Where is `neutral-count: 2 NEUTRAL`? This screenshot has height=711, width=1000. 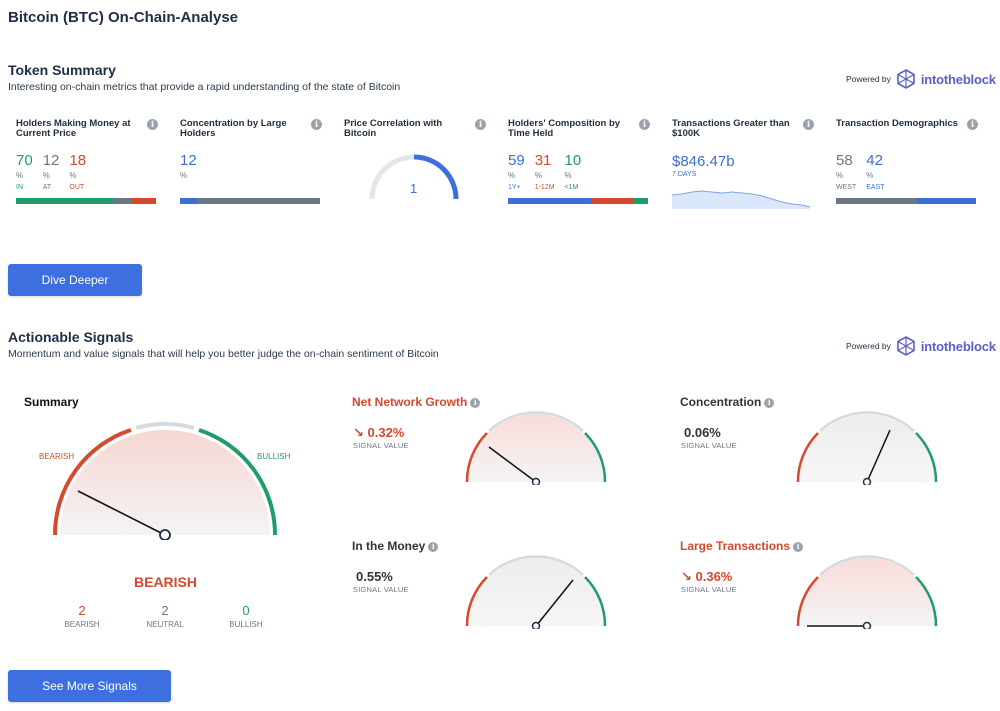
neutral-count: 2 NEUTRAL is located at coordinates (165, 616).